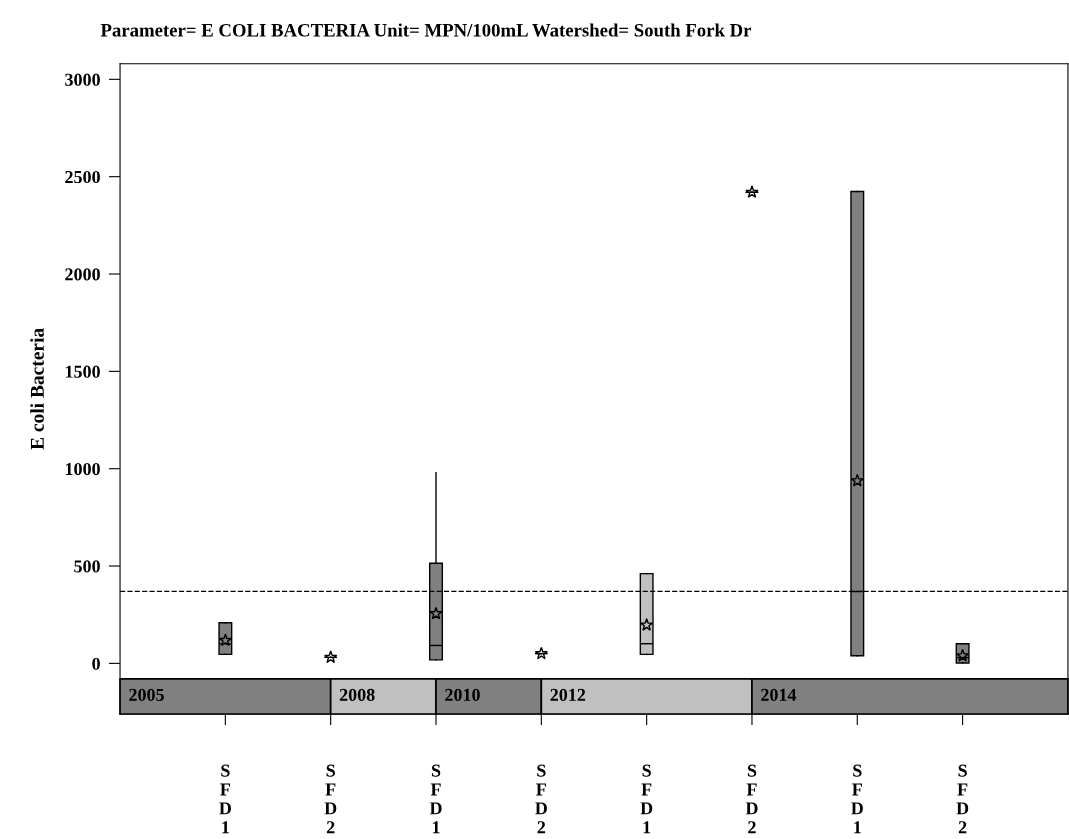  What do you see at coordinates (87, 566) in the screenshot?
I see `y-tick-label: 500` at bounding box center [87, 566].